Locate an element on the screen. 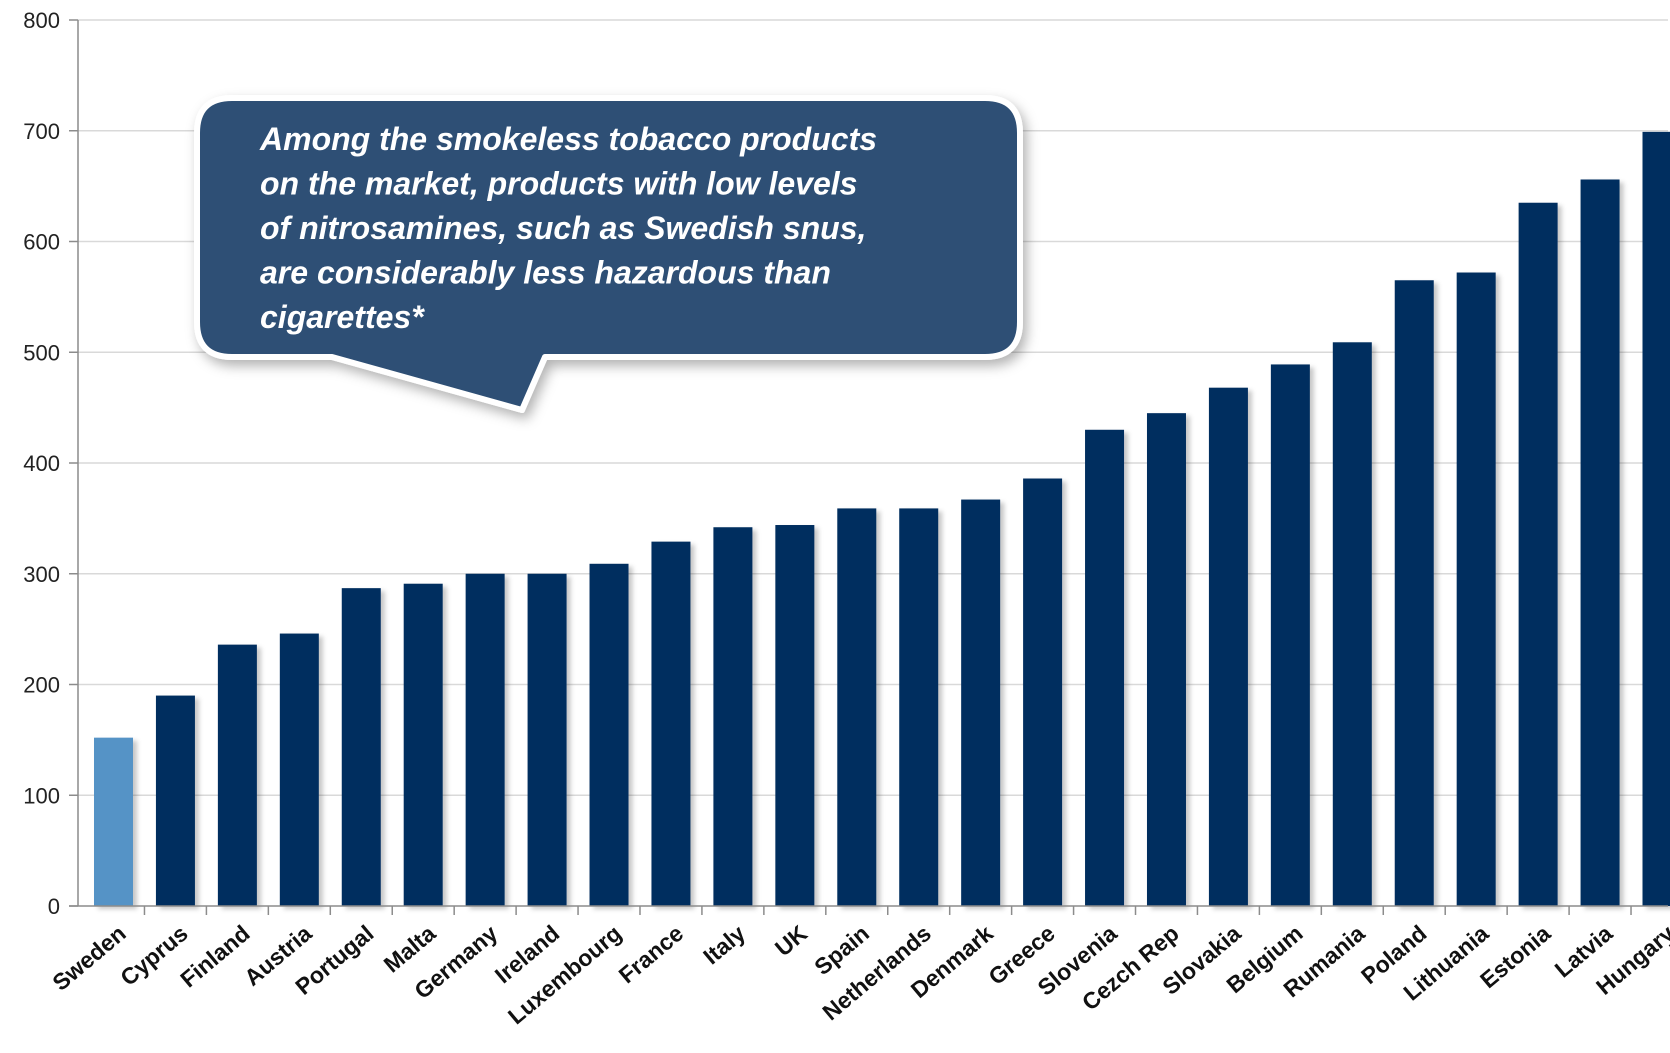 This screenshot has height=1053, width=1670. bar-netherlands is located at coordinates (919, 707).